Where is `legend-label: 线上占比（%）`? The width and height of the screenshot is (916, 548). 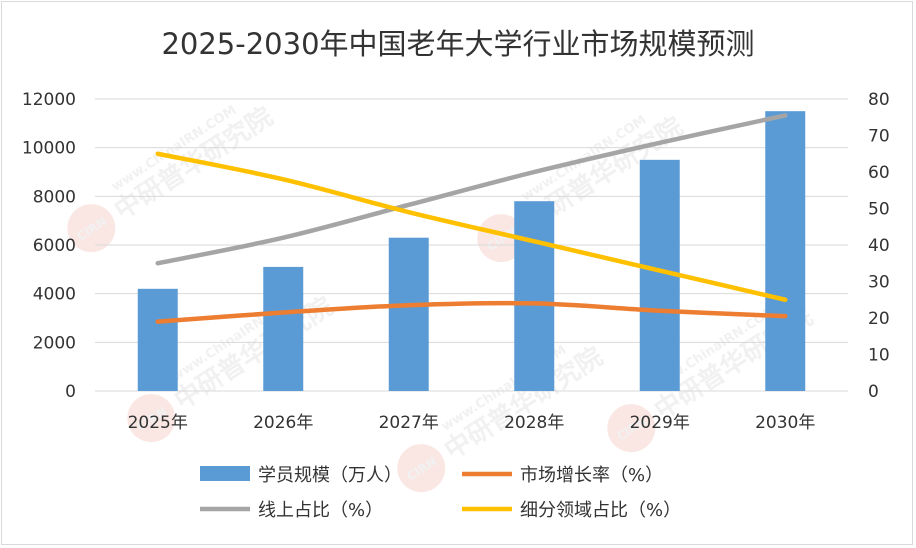 legend-label: 线上占比（%） is located at coordinates (320, 510).